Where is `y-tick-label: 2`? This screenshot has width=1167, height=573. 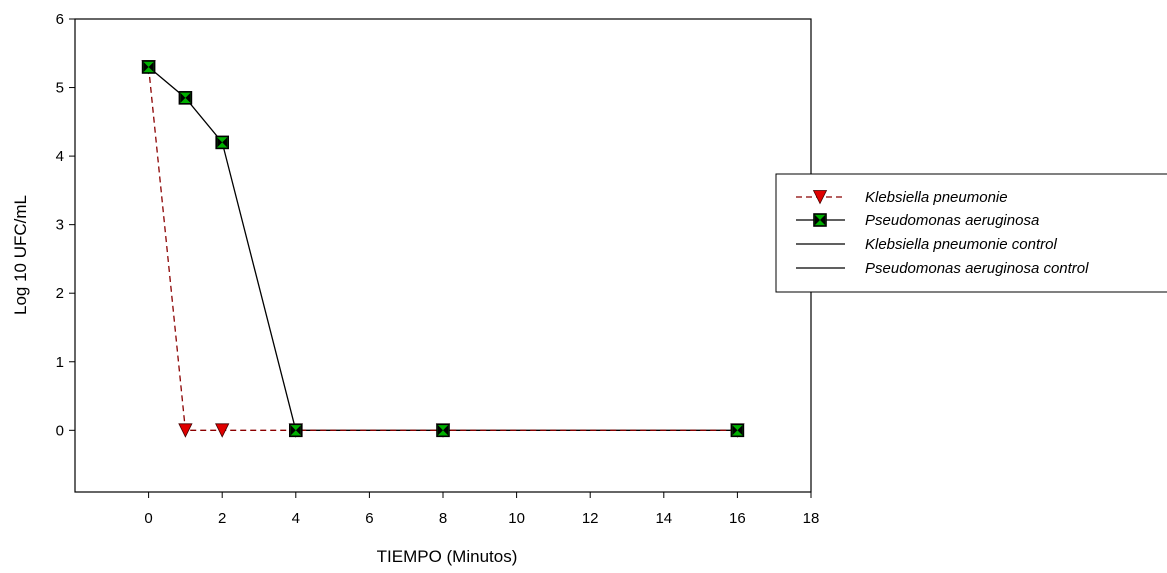
y-tick-label: 2 is located at coordinates (60, 293).